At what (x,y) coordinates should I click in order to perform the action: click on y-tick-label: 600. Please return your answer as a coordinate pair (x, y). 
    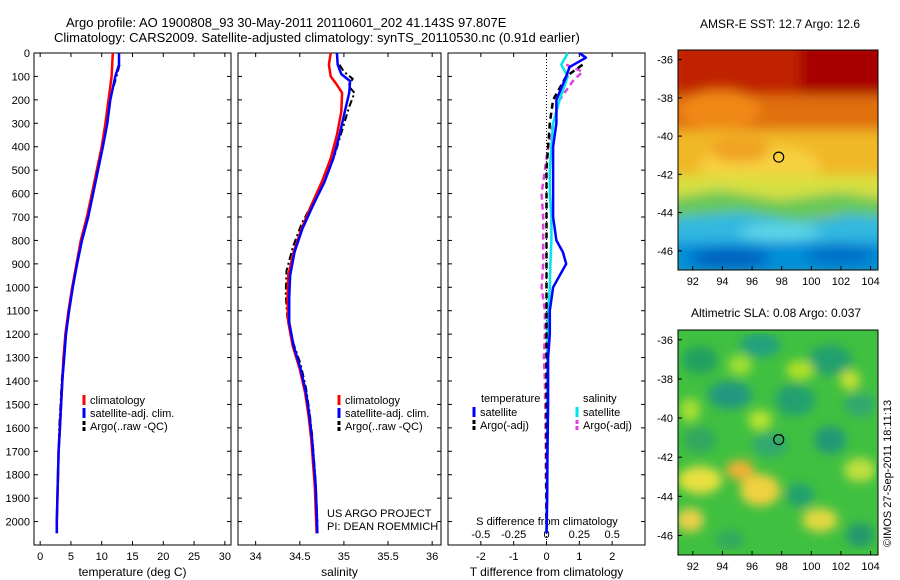
    Looking at the image, I should click on (21, 195).